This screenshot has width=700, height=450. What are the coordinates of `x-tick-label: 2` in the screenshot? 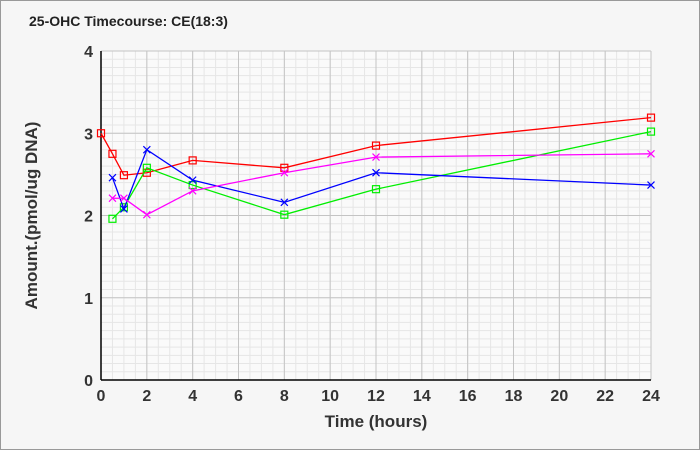 It's located at (146, 396).